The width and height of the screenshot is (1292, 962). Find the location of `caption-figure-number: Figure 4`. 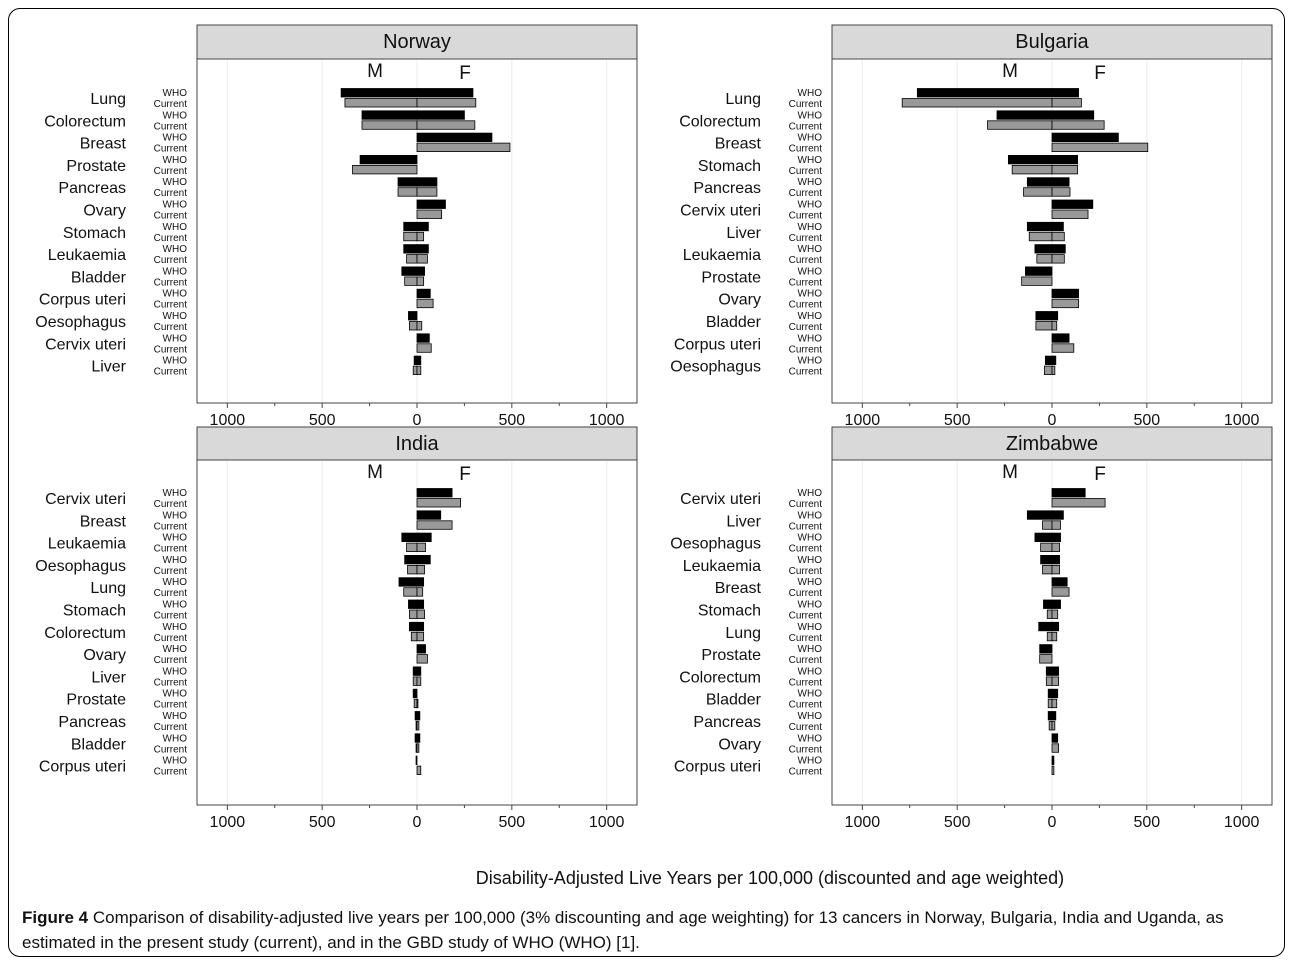

caption-figure-number: Figure 4 is located at coordinates (55, 917).